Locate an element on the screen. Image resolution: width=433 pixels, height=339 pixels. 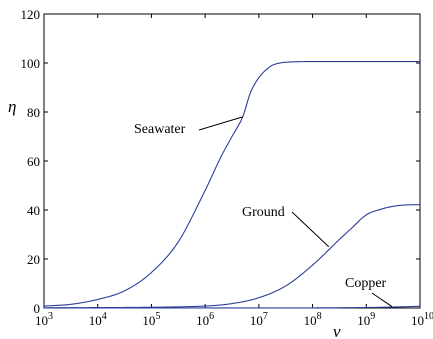
x-tick-label-6: 10⁹ is located at coordinates (366, 319).